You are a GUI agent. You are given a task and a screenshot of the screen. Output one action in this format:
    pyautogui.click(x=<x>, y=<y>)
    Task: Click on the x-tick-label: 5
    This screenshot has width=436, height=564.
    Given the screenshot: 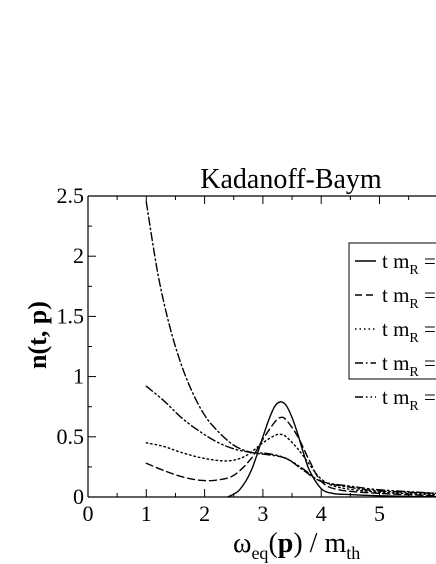 What is the action you would take?
    pyautogui.click(x=379, y=513)
    